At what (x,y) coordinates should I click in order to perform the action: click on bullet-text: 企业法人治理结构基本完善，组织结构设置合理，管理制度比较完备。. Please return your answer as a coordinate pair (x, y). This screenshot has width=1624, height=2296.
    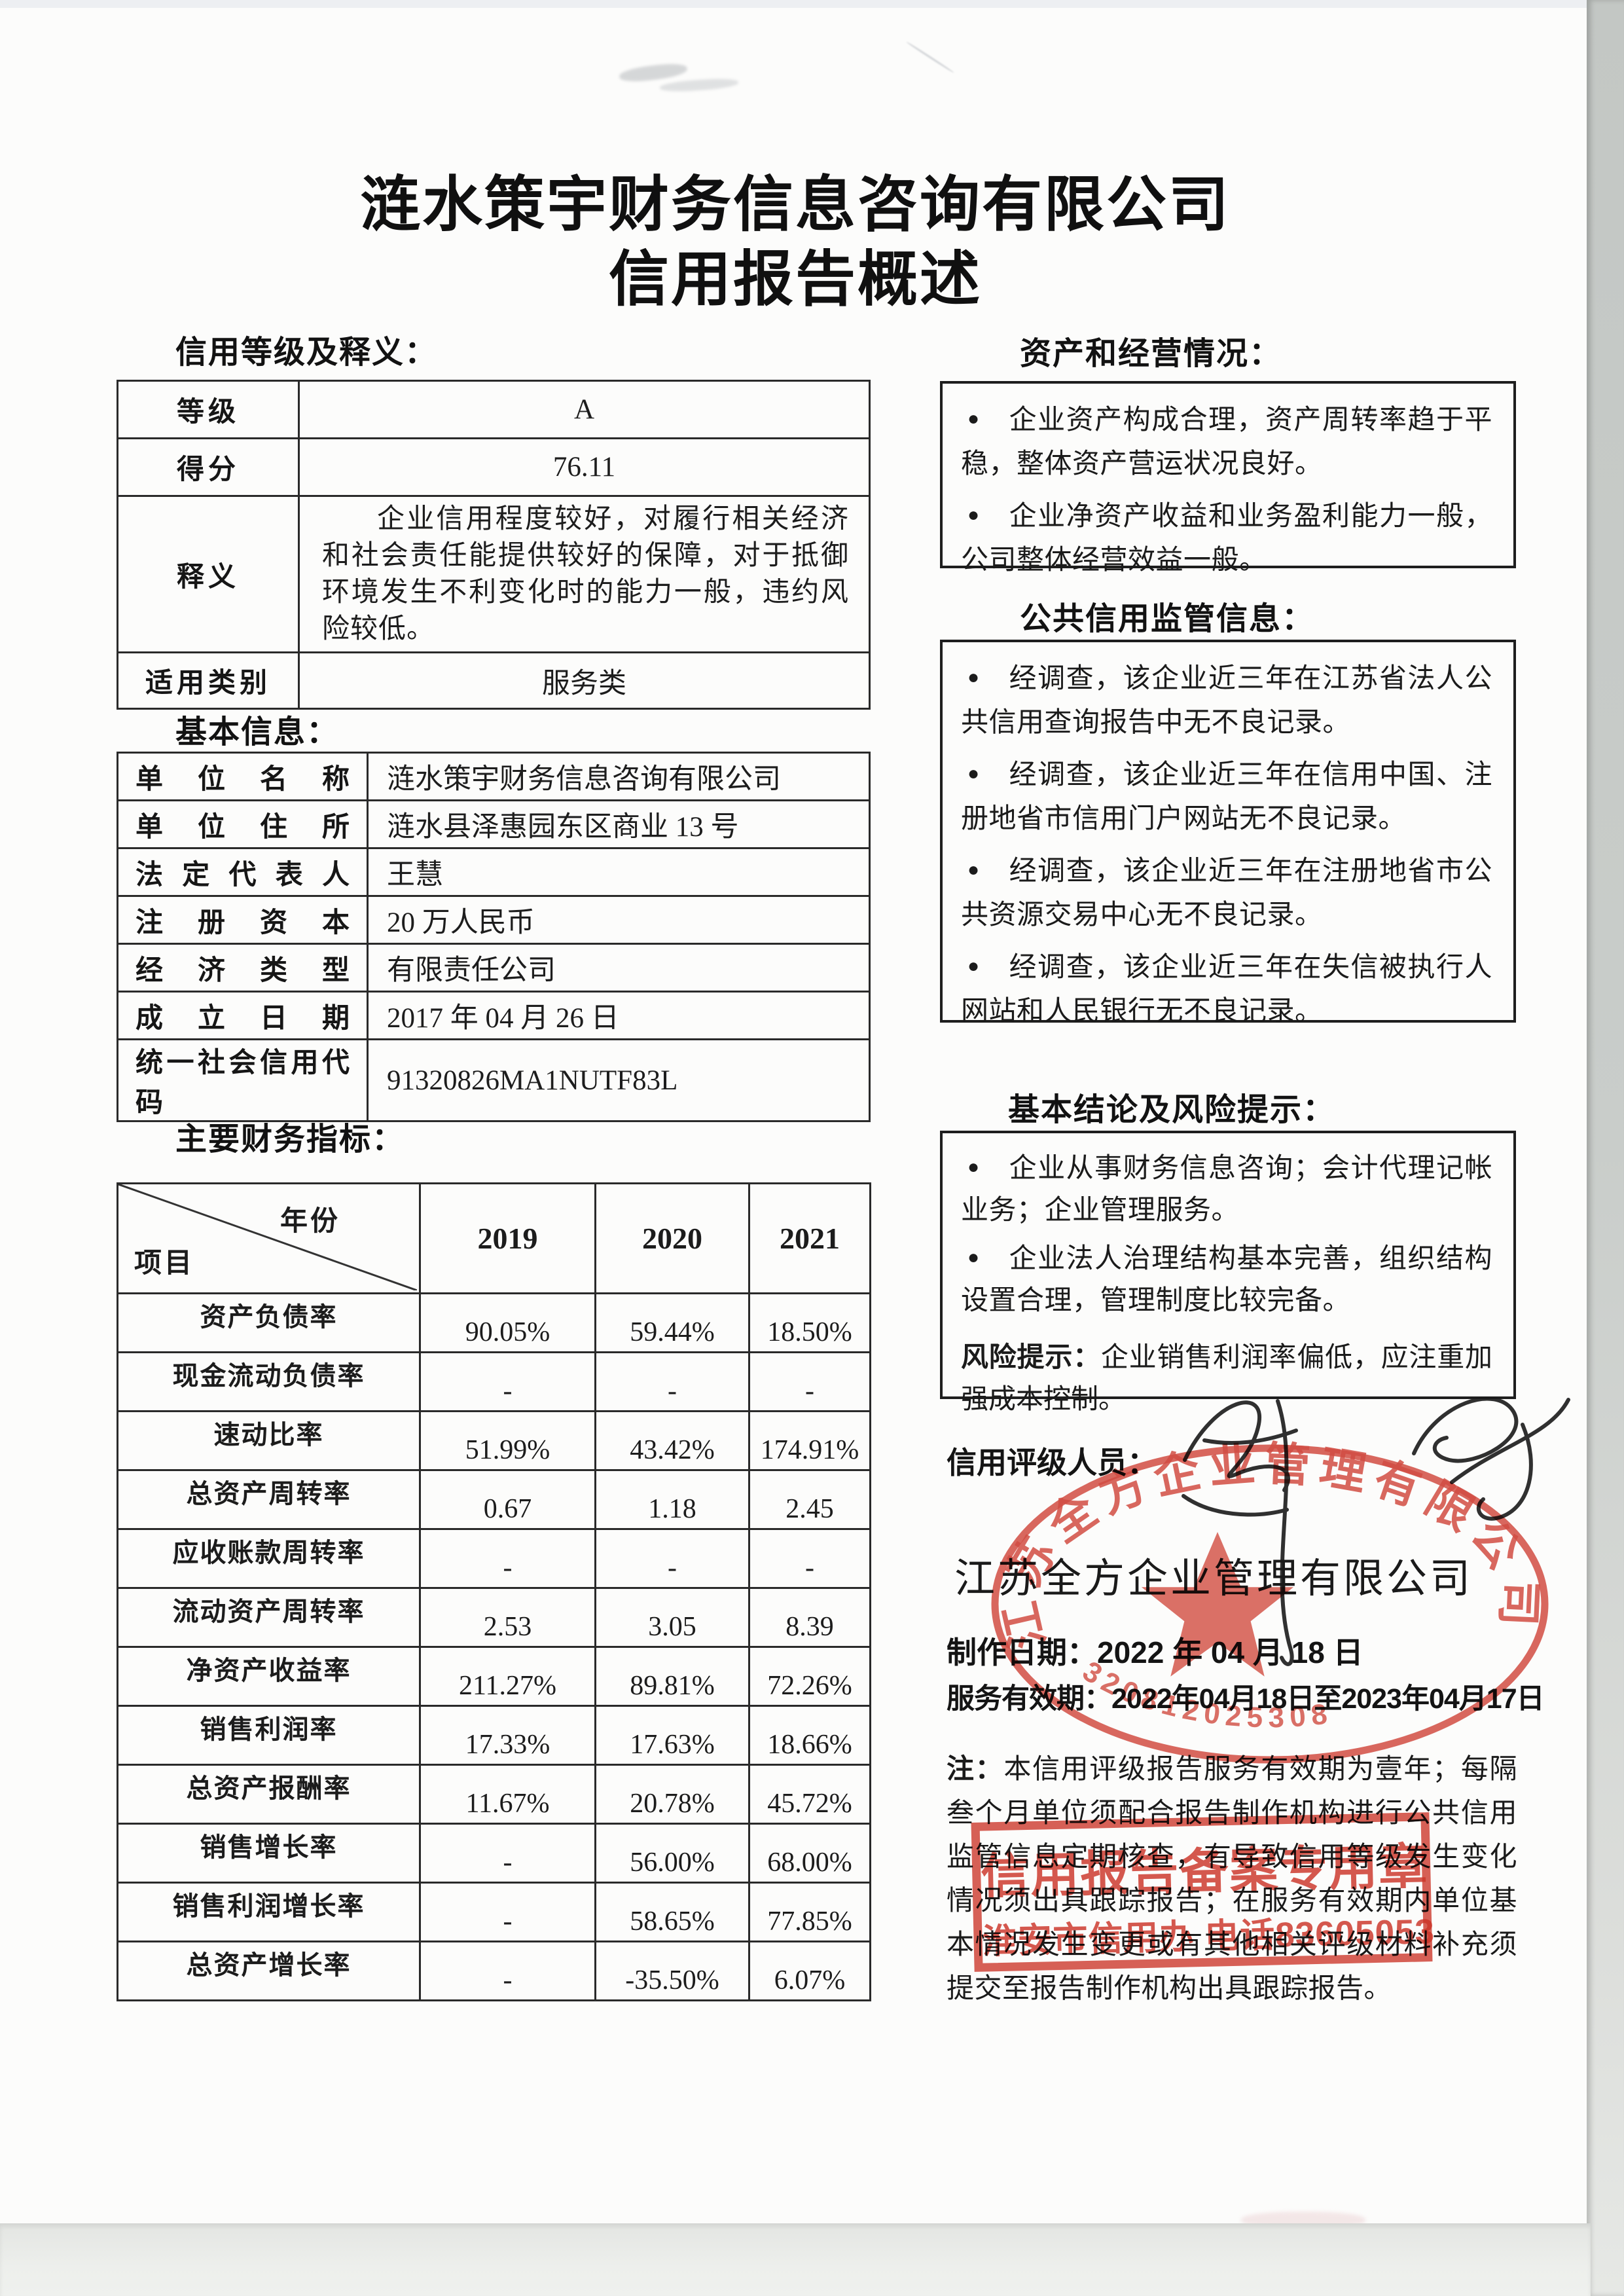
    Looking at the image, I should click on (1226, 1280).